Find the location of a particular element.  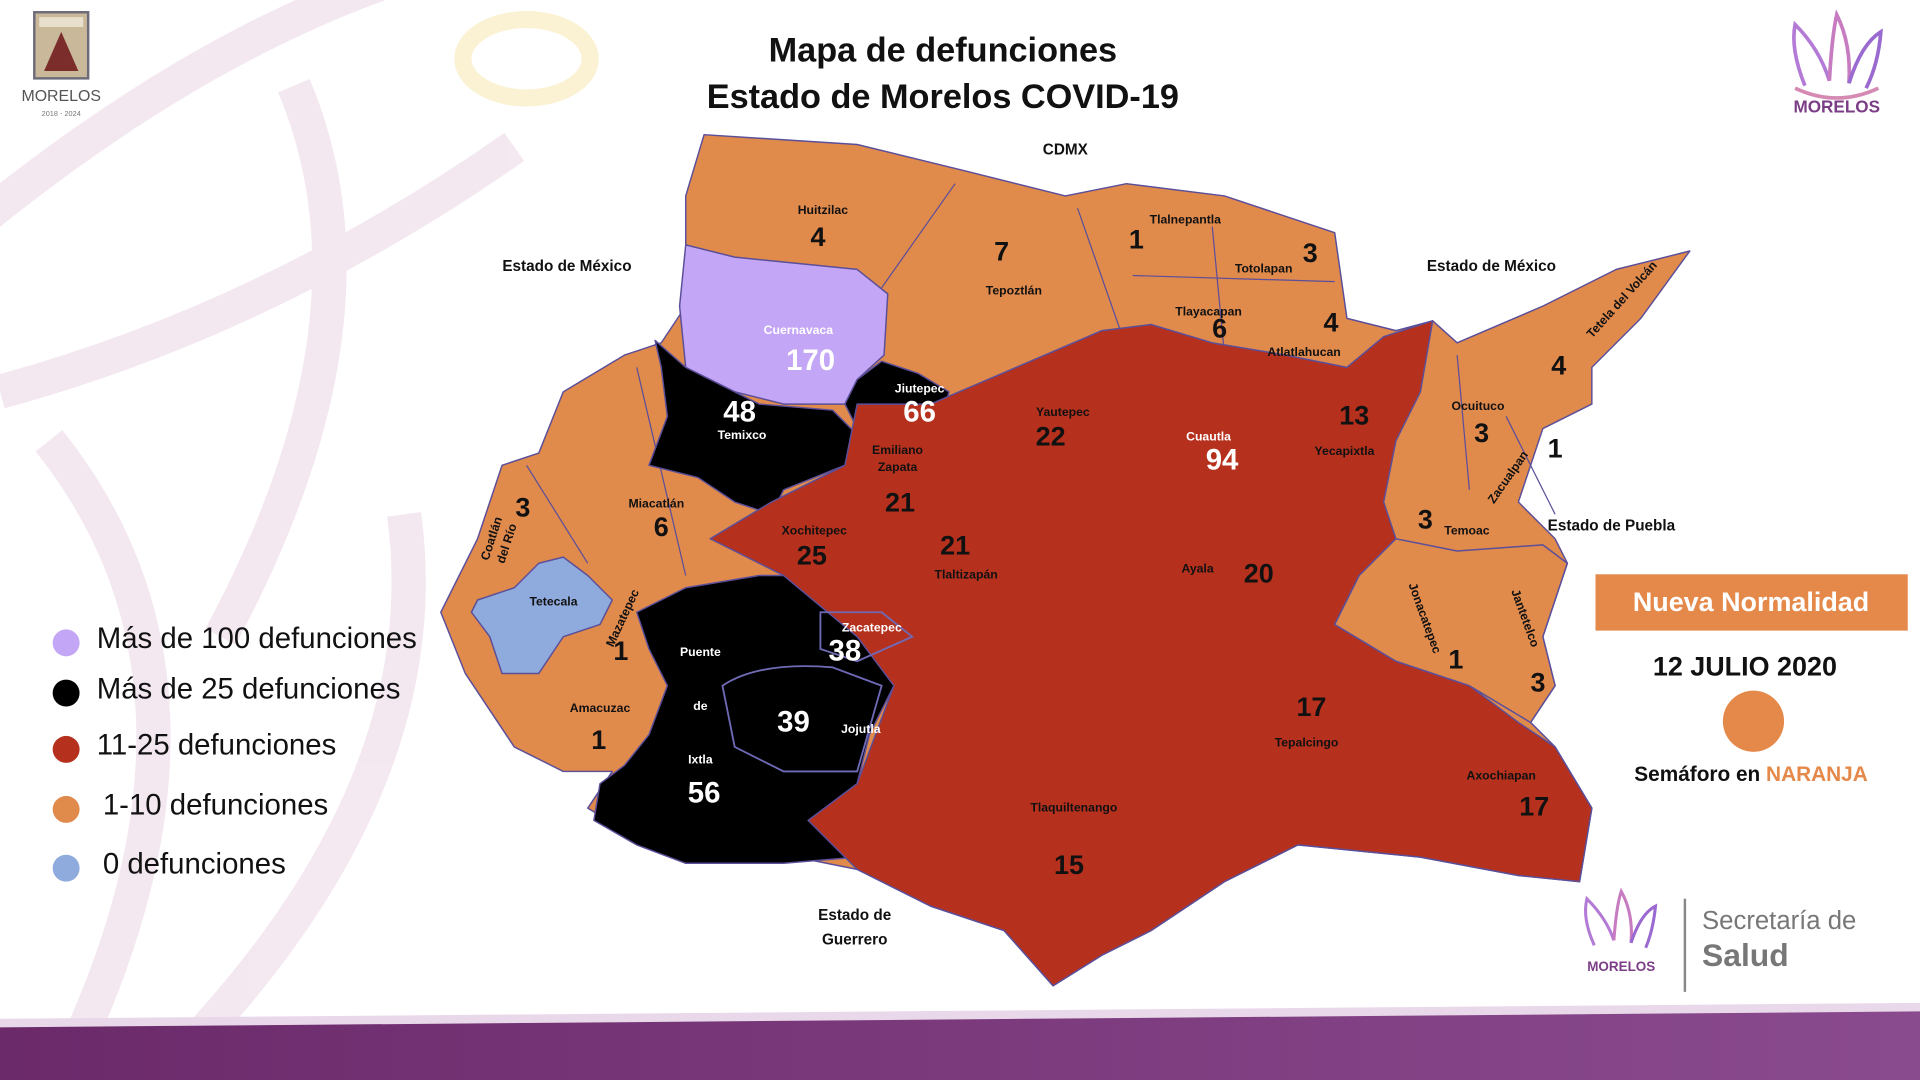

municipality-name: Ocuituco is located at coordinates (1477, 406).